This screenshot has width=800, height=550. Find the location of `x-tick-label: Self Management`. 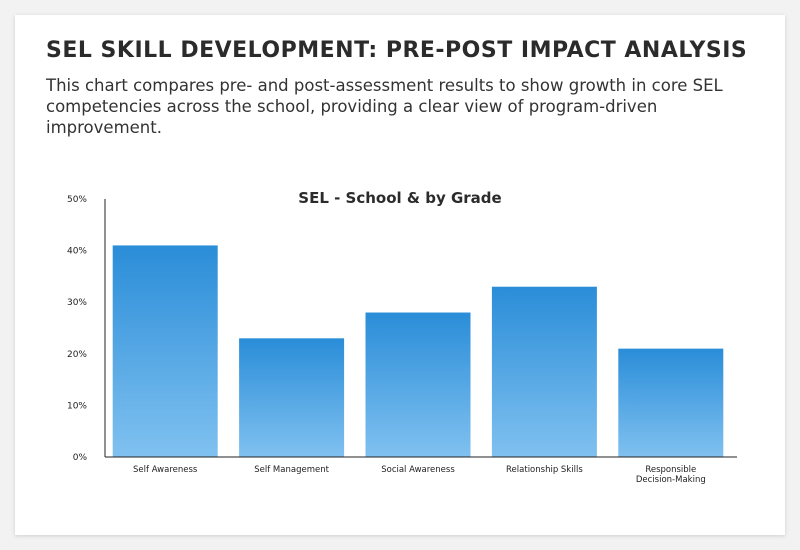

x-tick-label: Self Management is located at coordinates (291, 470).